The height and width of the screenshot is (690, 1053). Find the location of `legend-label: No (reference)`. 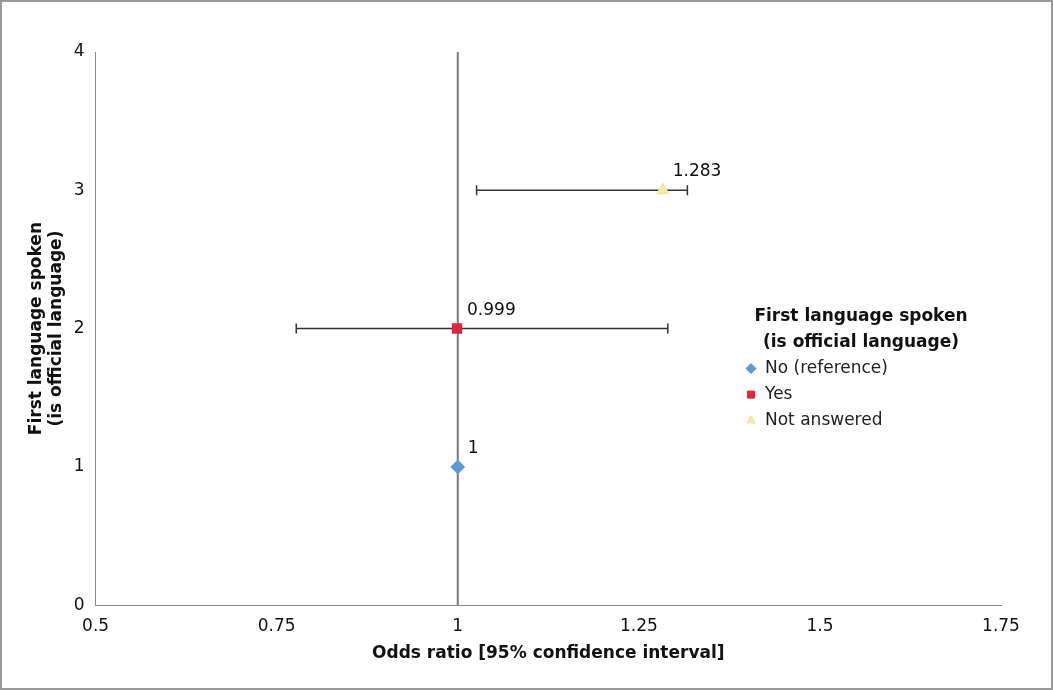

legend-label: No (reference) is located at coordinates (826, 367).